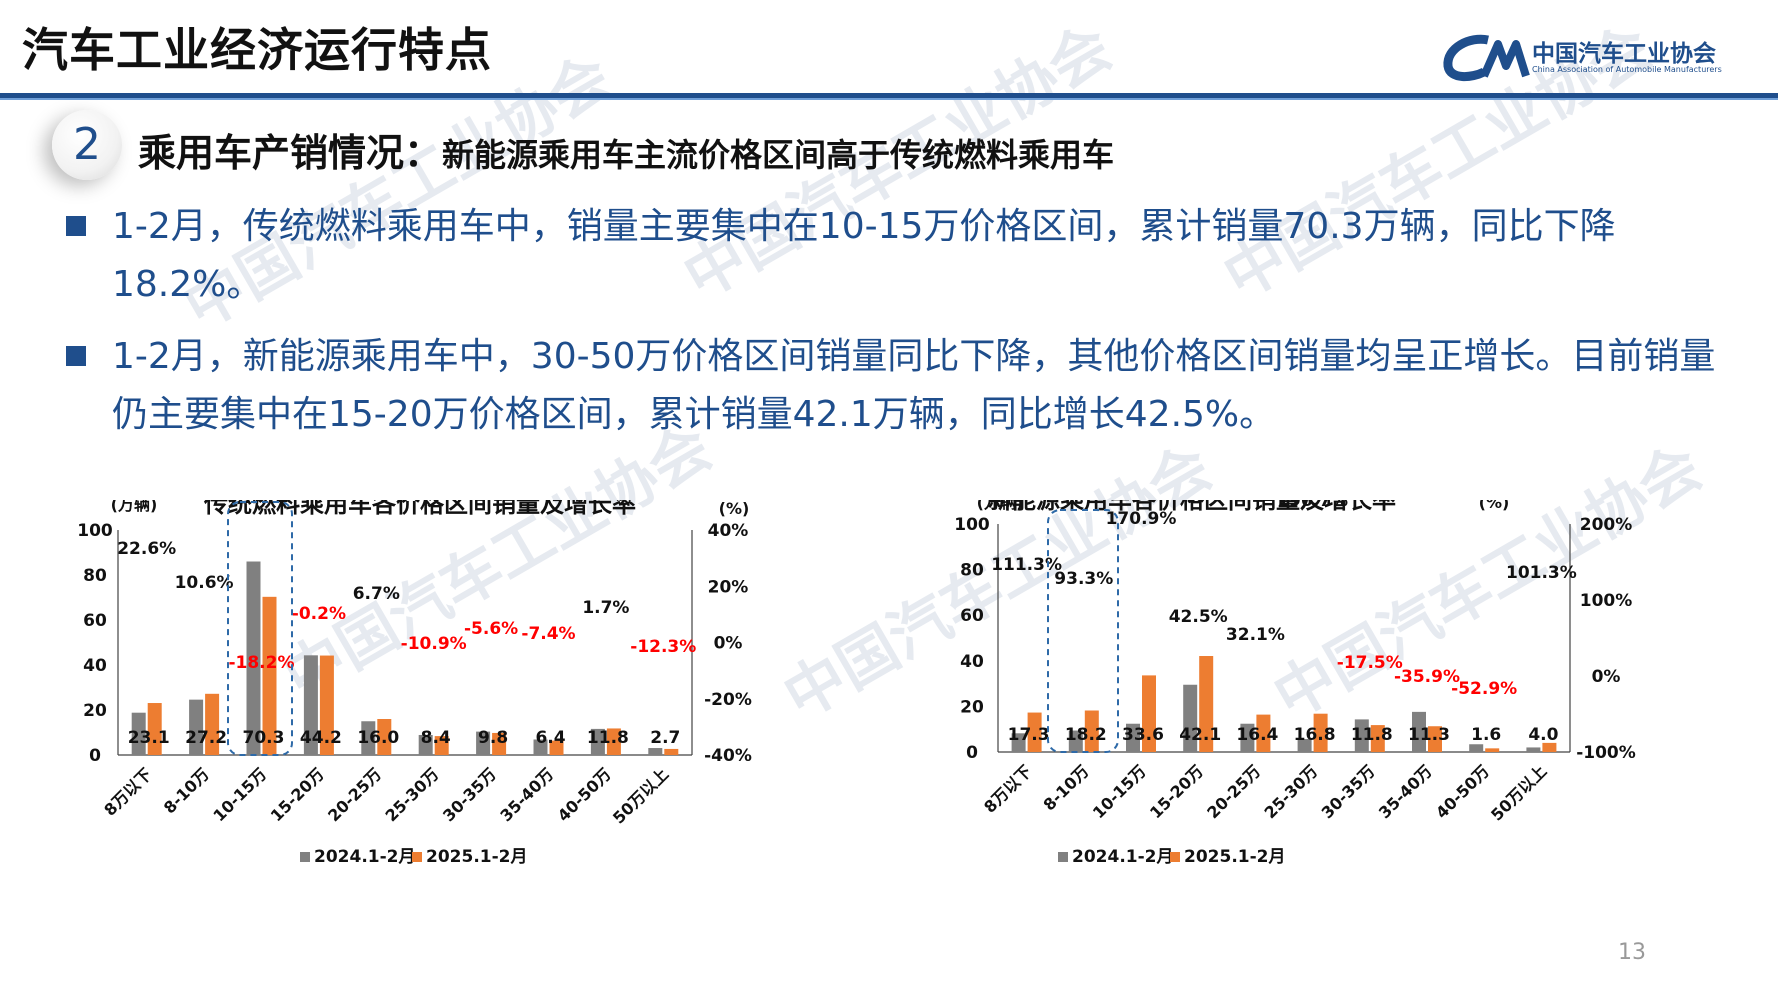 Image resolution: width=1778 pixels, height=1000 pixels. I want to click on growth-rate-label: 93.3%, so click(1083, 579).